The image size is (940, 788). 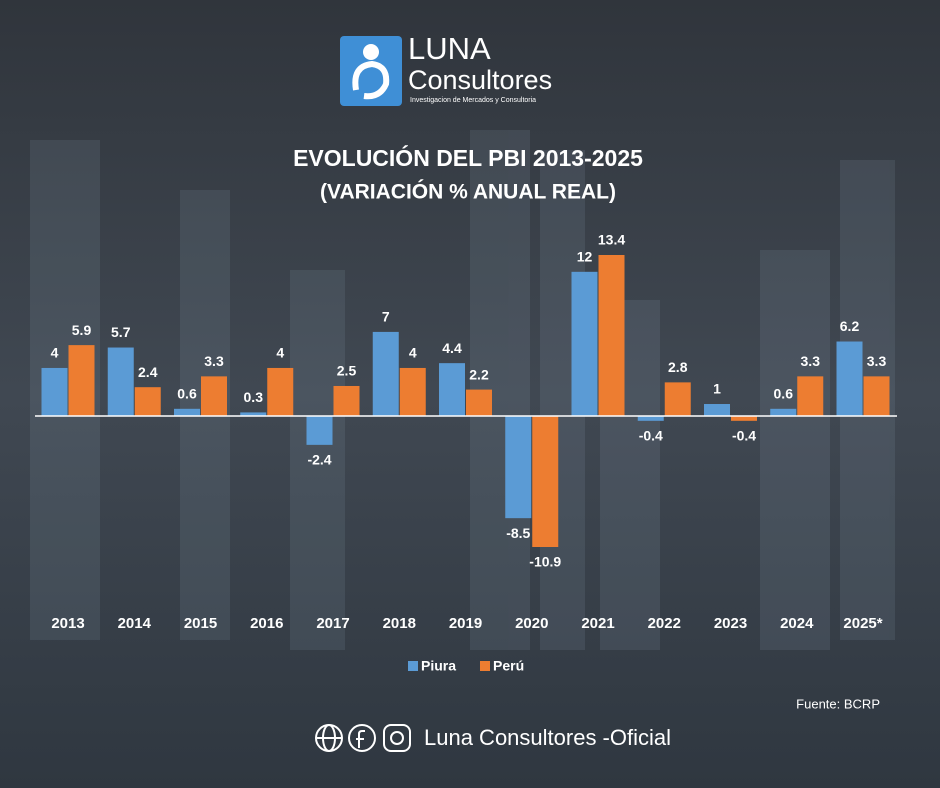 What do you see at coordinates (479, 374) in the screenshot?
I see `value-label: 2.2` at bounding box center [479, 374].